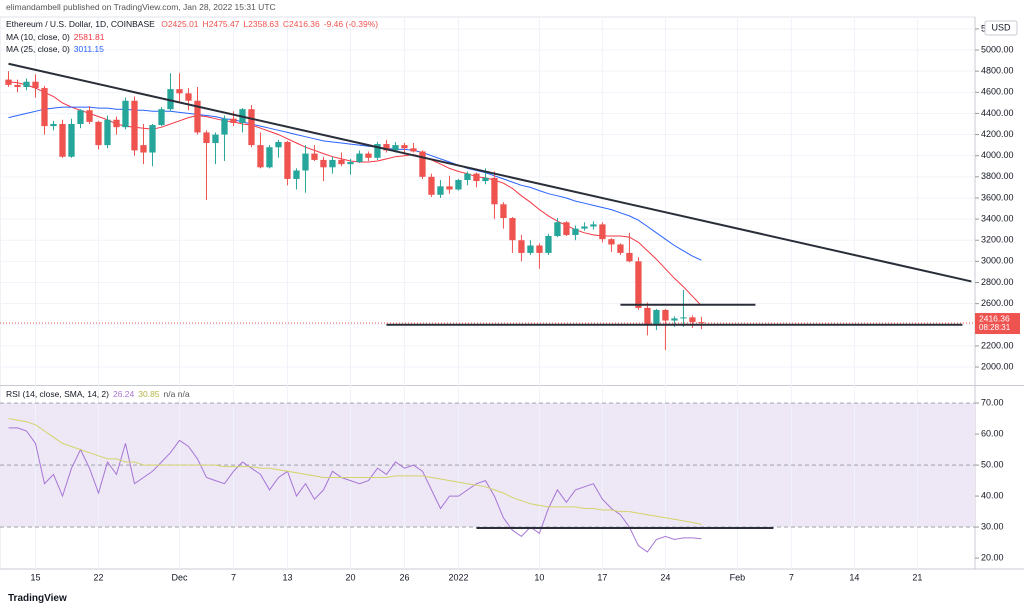 The height and width of the screenshot is (609, 1024). I want to click on y-tick-label: 4000.00, so click(997, 155).